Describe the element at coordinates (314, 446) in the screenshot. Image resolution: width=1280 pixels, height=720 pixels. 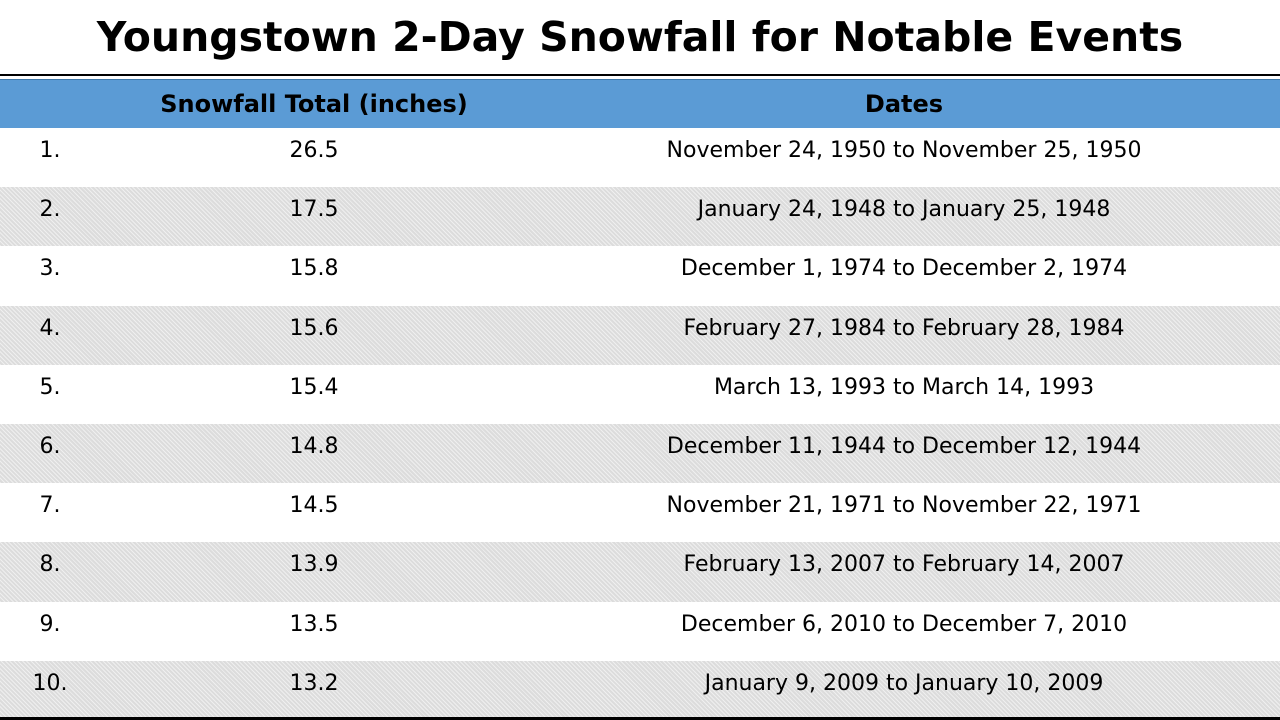
I see `snowfall-total-cell: 14.8` at that location.